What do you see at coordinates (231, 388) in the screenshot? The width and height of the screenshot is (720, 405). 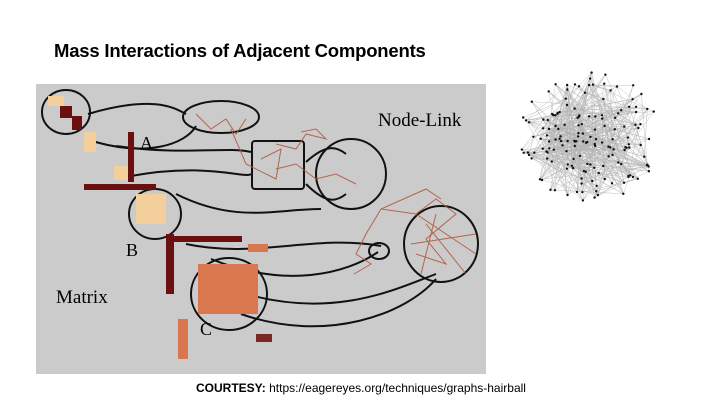 I see `courtesy-prefix: COURTESY:` at bounding box center [231, 388].